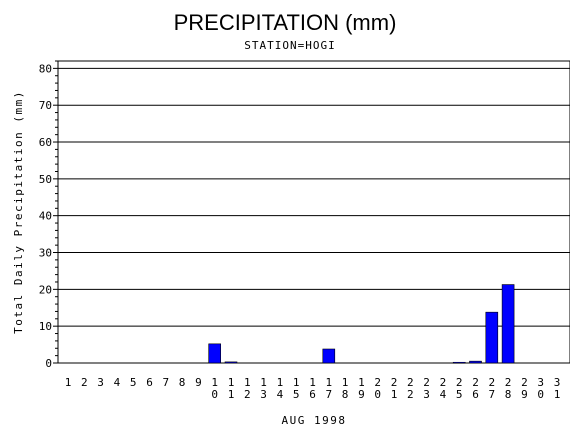 This screenshot has width=570, height=430. Describe the element at coordinates (133, 382) in the screenshot. I see `x-tick-label: 5` at that location.